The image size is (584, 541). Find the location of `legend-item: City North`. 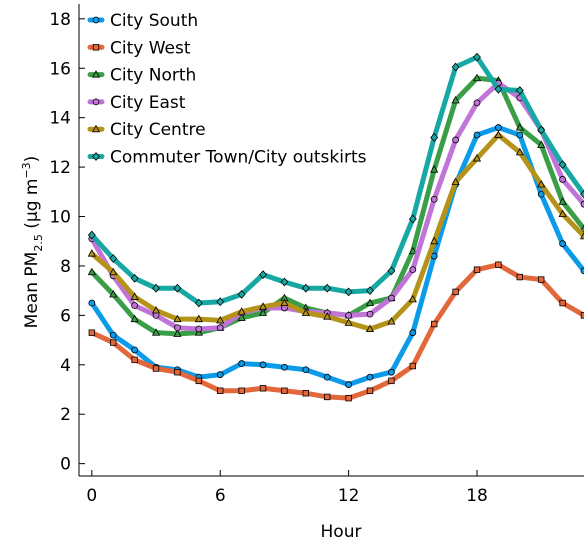

legend-item: City North is located at coordinates (141, 76).